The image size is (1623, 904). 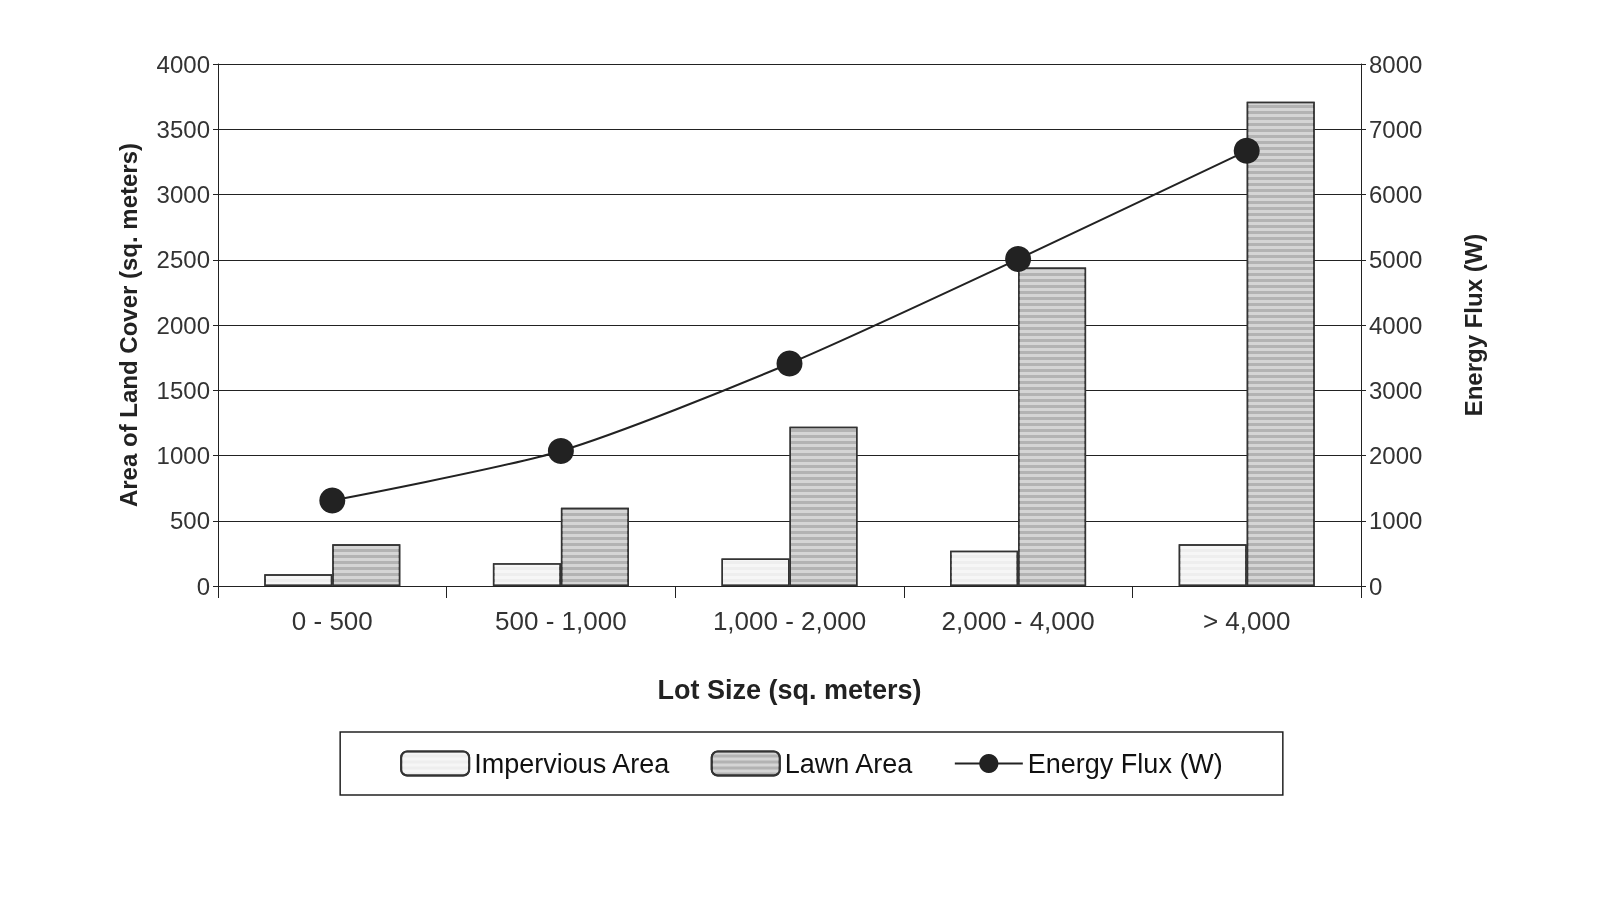 I want to click on y2-tick-label: 7000, so click(x=1396, y=129).